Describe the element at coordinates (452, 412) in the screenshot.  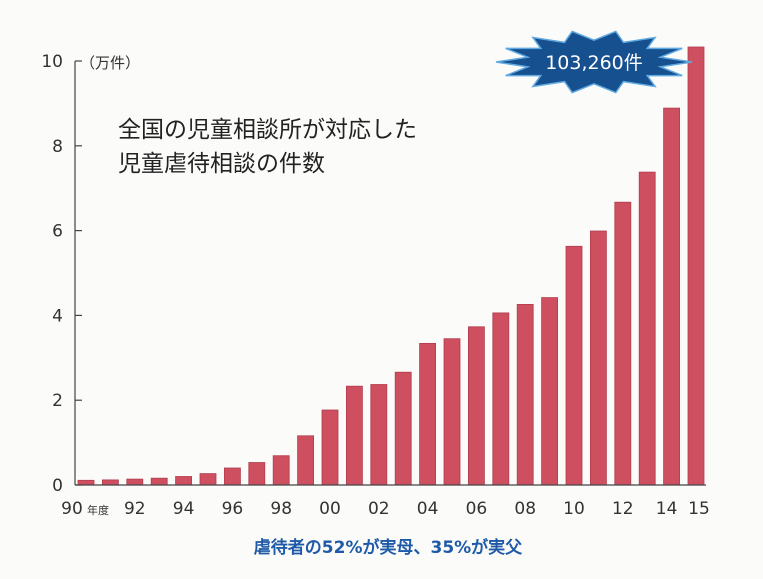
I see `bar-2005` at that location.